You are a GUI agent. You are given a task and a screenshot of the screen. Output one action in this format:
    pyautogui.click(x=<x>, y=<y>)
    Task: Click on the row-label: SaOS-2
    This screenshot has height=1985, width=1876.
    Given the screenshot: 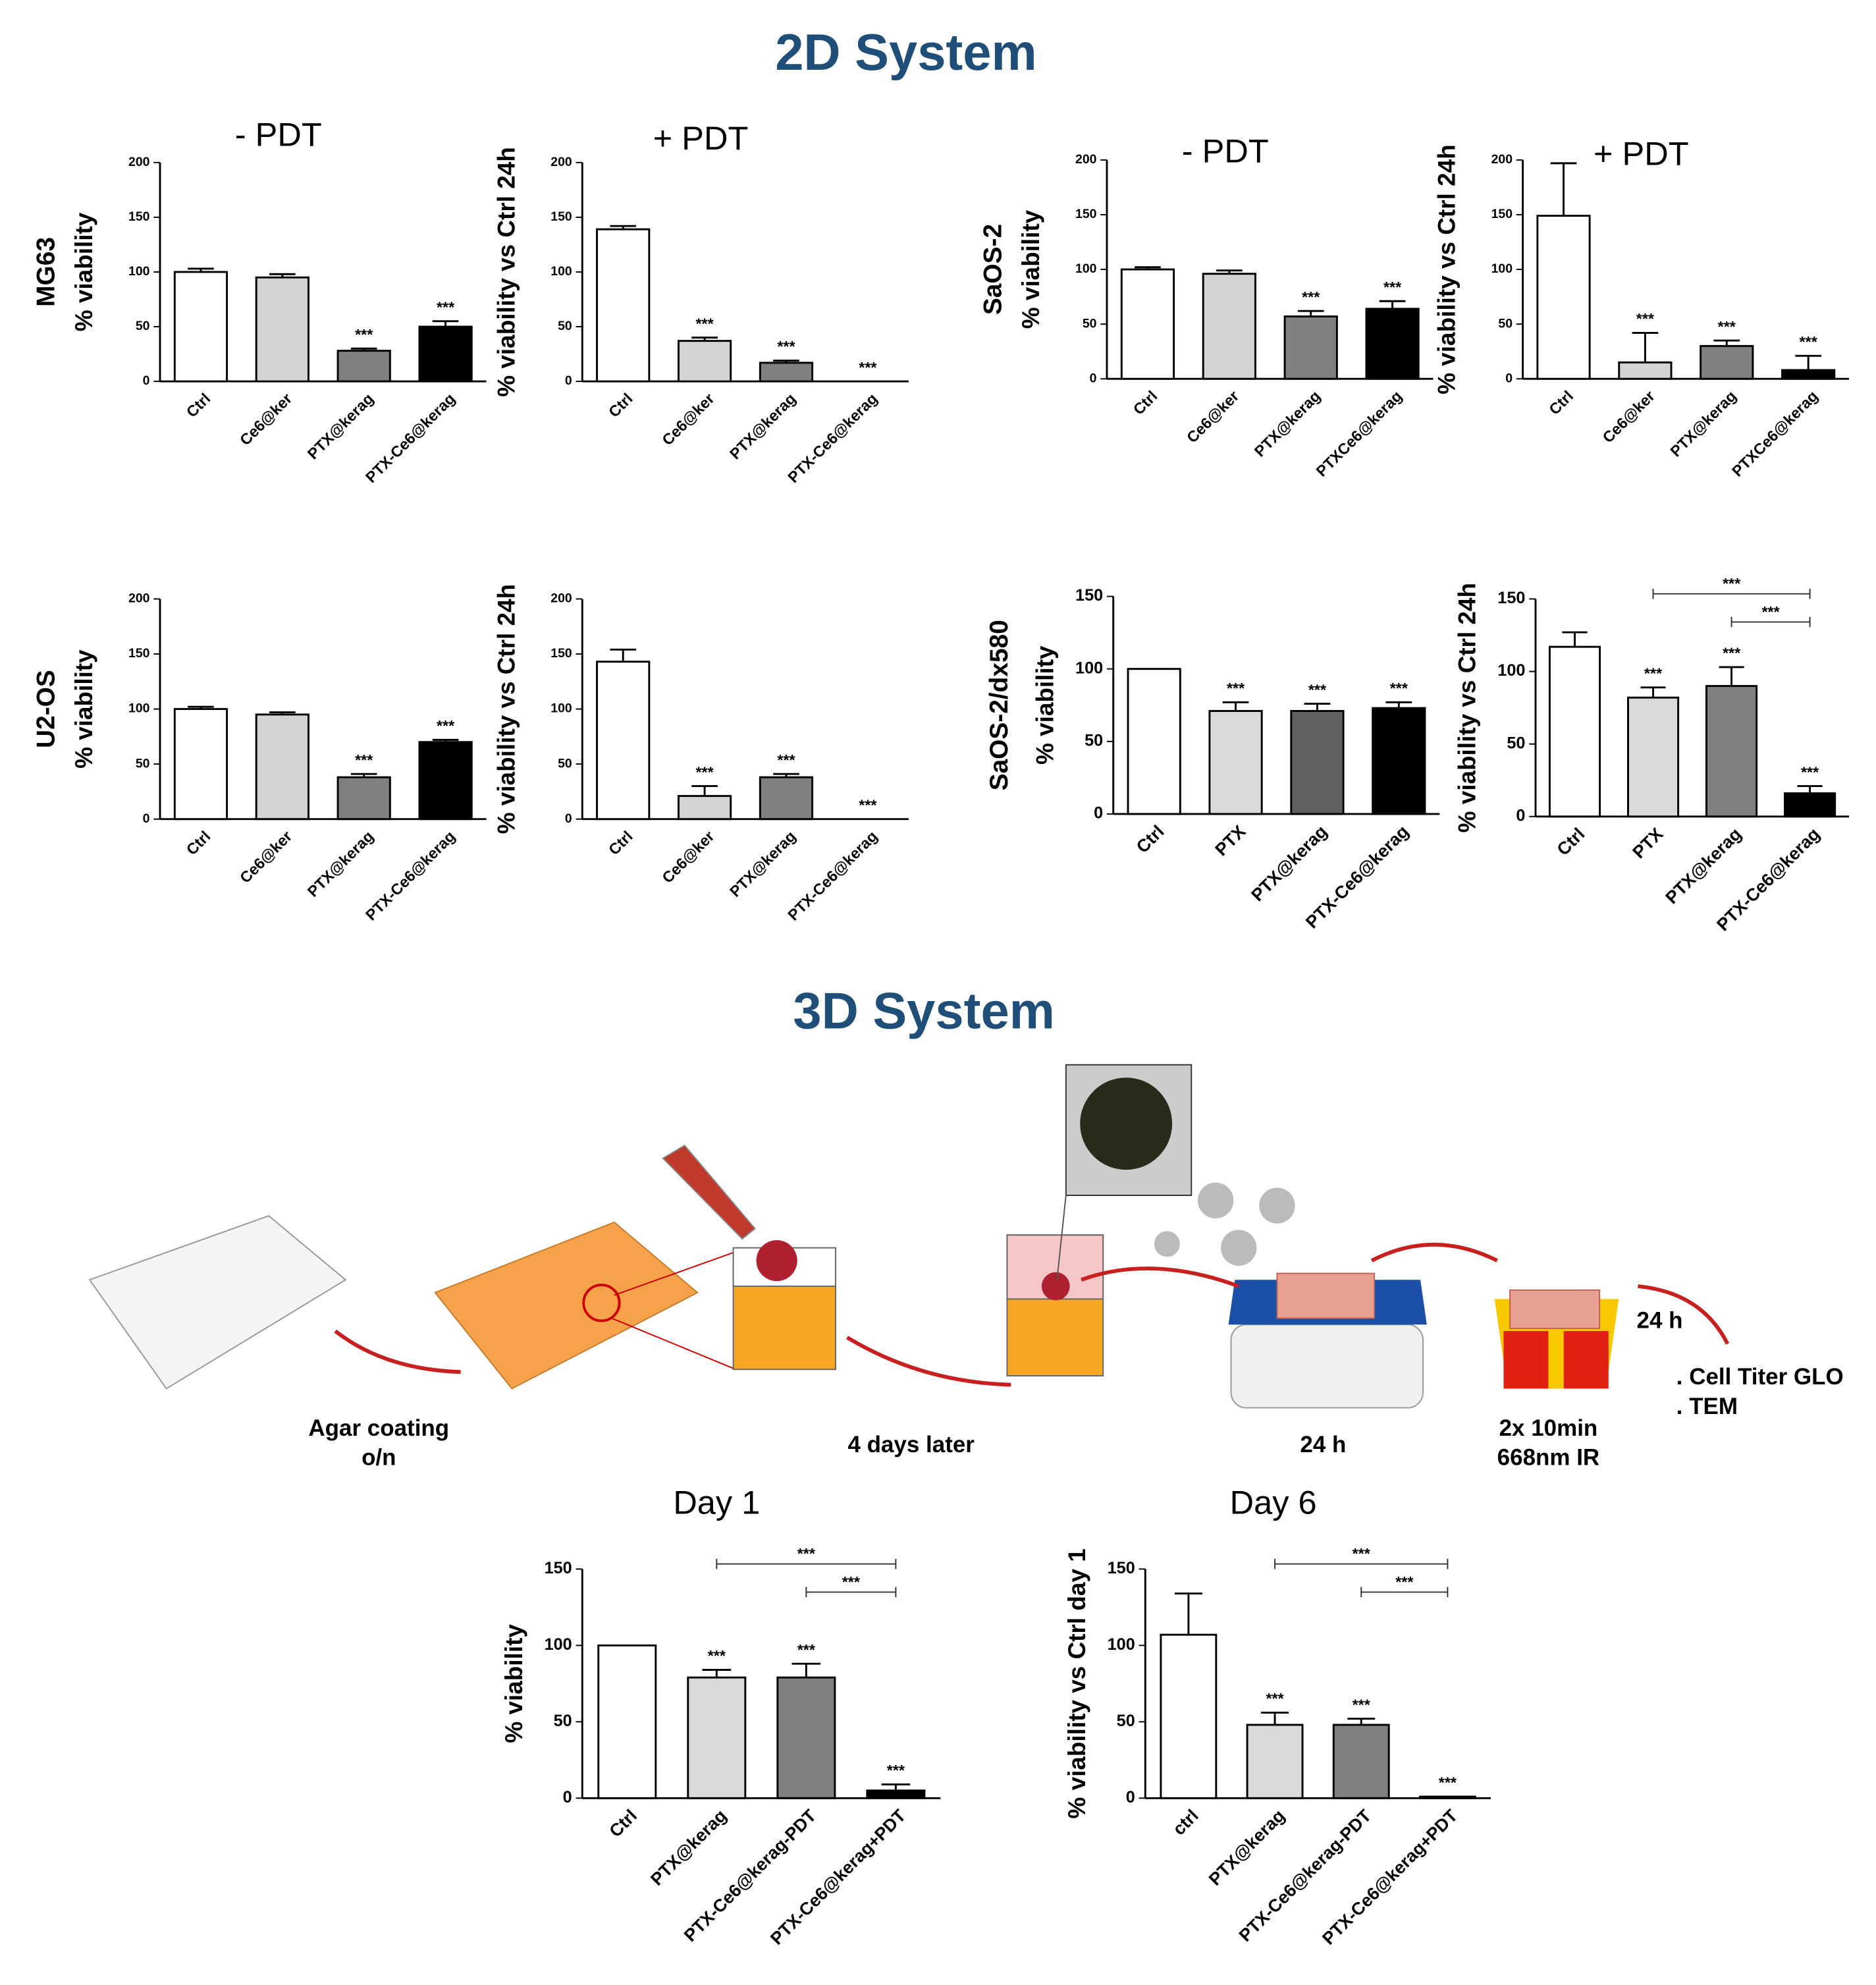 What is the action you would take?
    pyautogui.click(x=993, y=269)
    